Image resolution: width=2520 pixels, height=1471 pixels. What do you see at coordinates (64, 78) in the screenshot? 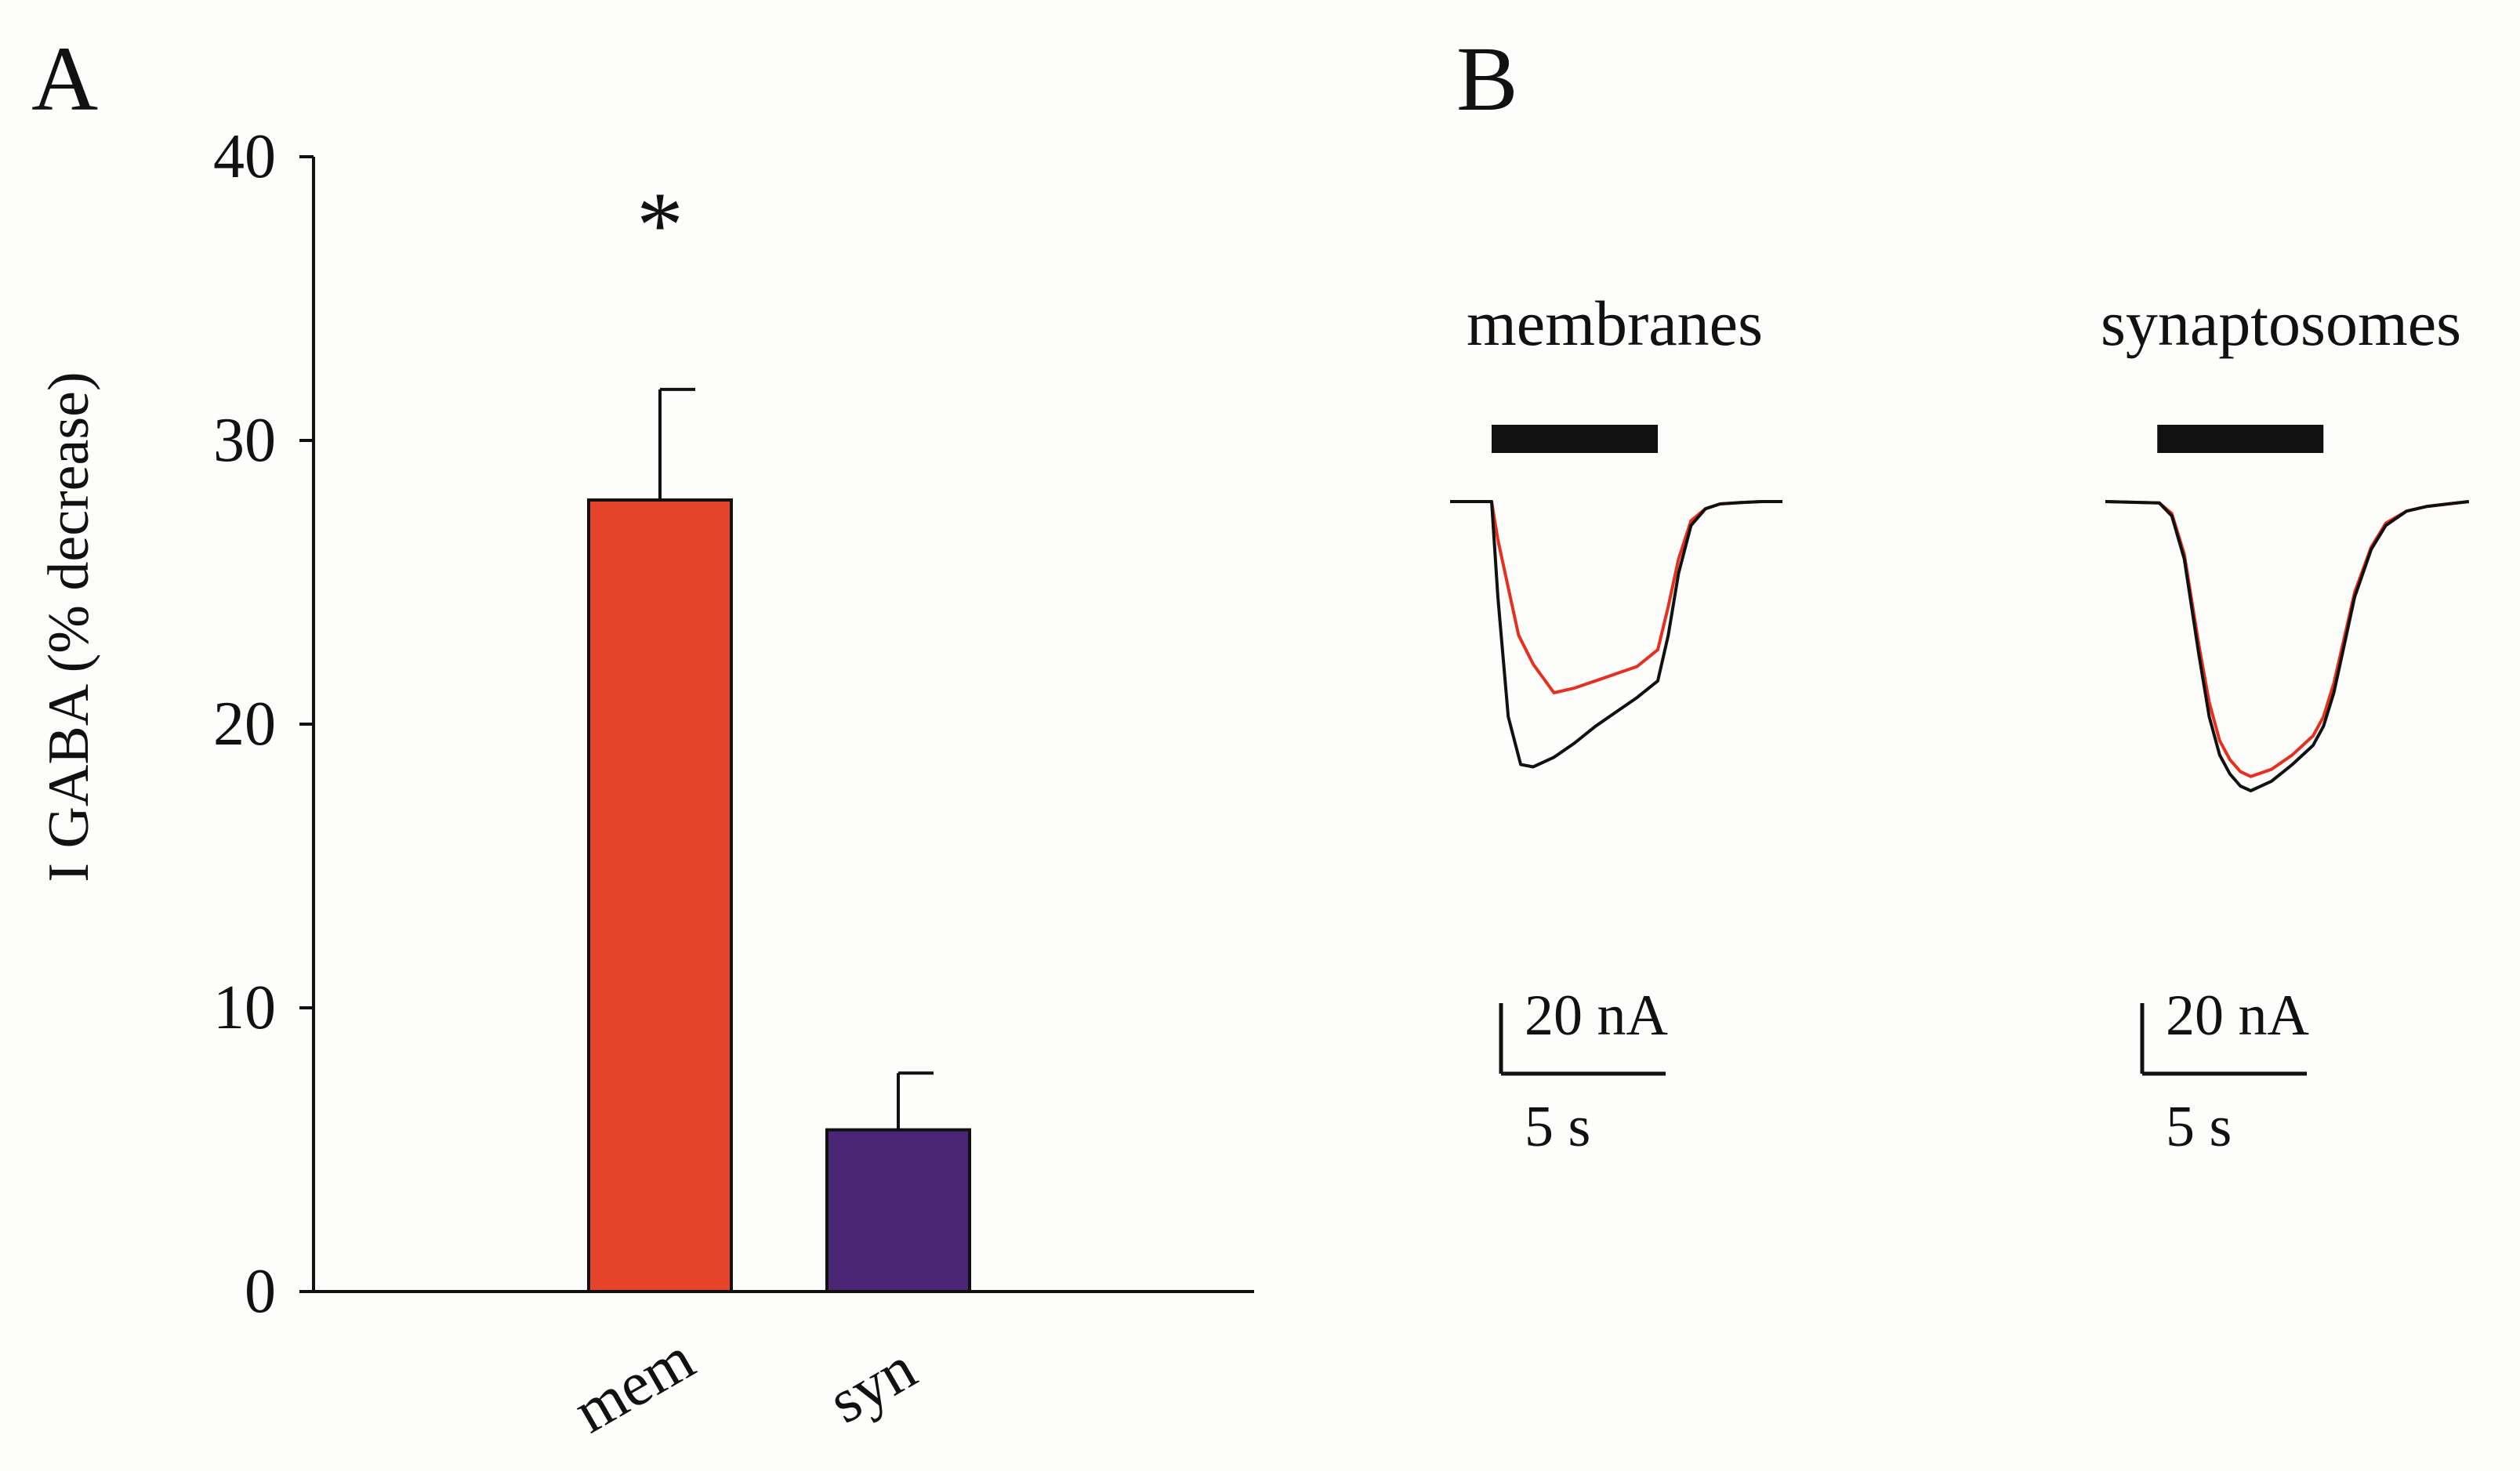
I see `panel-label-a: A` at bounding box center [64, 78].